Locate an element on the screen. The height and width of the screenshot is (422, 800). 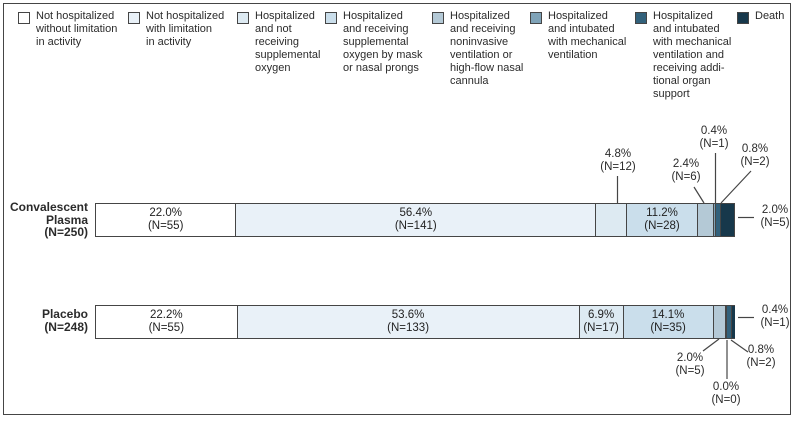
callout-label-bar1-cat8: 2.0% (N=5) is located at coordinates (775, 216).